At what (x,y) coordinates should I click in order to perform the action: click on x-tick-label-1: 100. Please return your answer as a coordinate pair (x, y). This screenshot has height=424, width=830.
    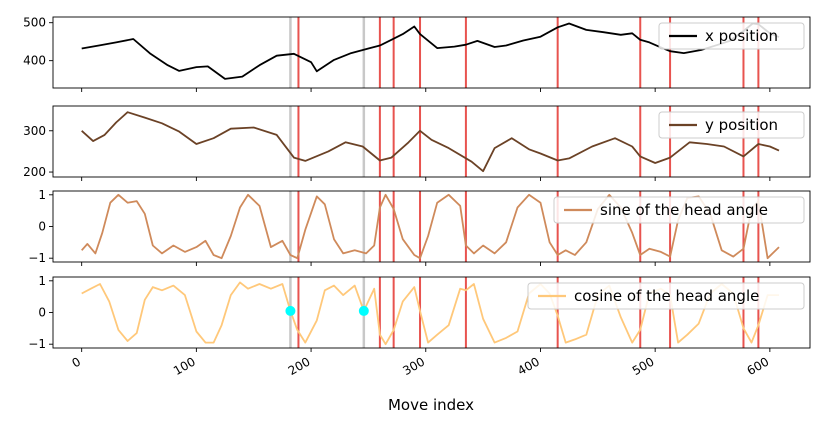
    Looking at the image, I should click on (184, 366).